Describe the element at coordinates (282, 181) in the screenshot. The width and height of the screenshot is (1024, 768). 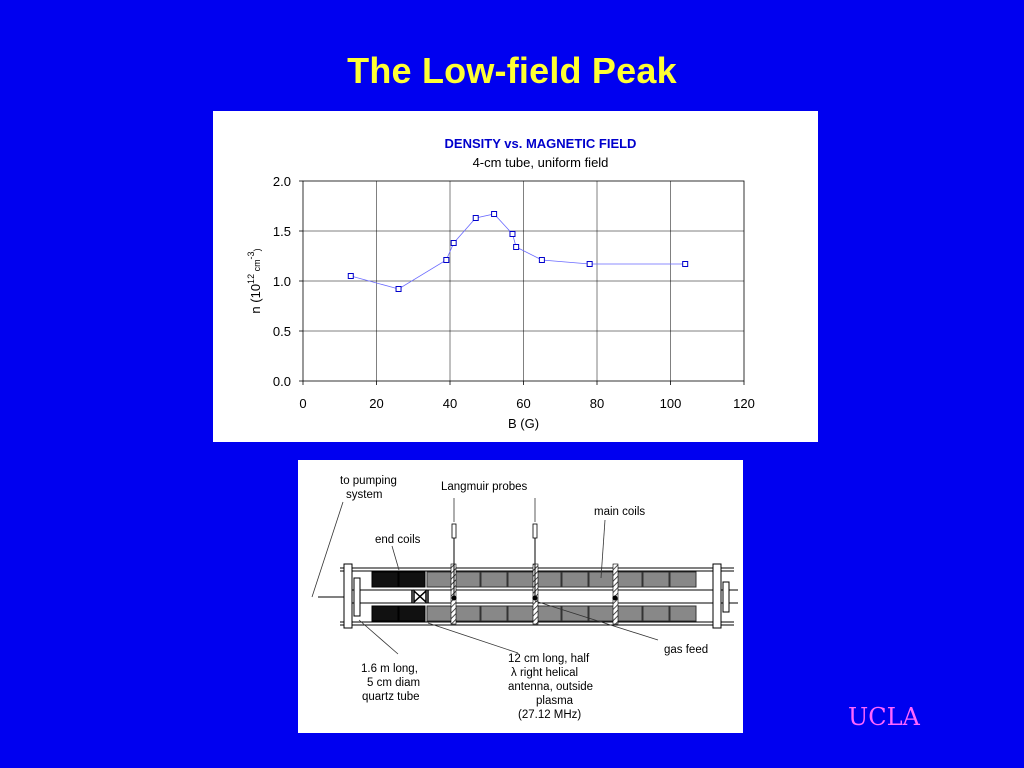
I see `y-tick-label: 2.0` at that location.